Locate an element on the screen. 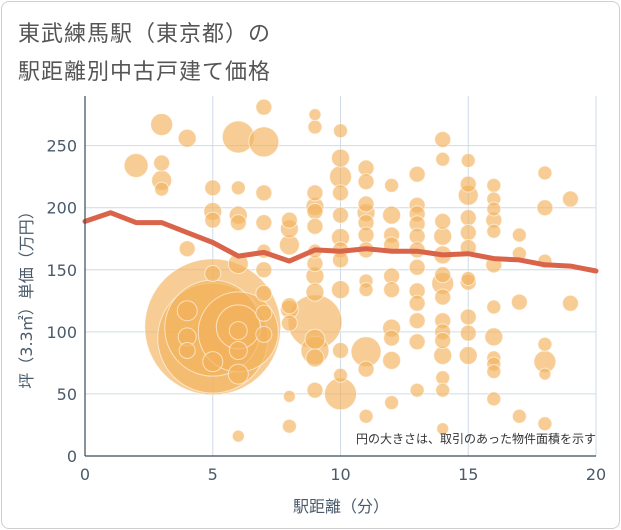 Image resolution: width=621 pixels, height=530 pixels. y-tick-label: 0 is located at coordinates (72, 456).